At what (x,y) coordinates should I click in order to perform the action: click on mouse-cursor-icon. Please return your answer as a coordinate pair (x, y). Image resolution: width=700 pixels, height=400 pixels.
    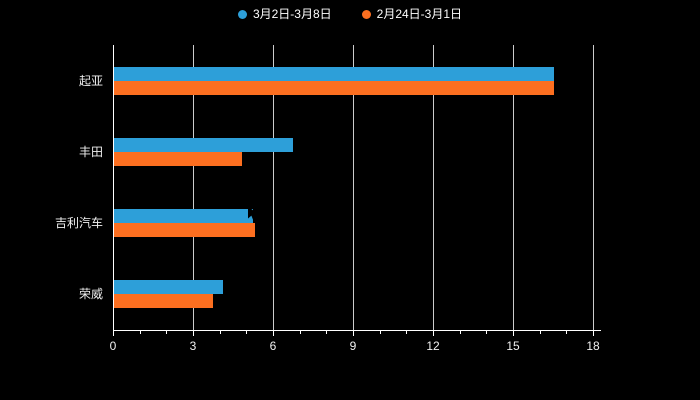
    Looking at the image, I should click on (253, 213).